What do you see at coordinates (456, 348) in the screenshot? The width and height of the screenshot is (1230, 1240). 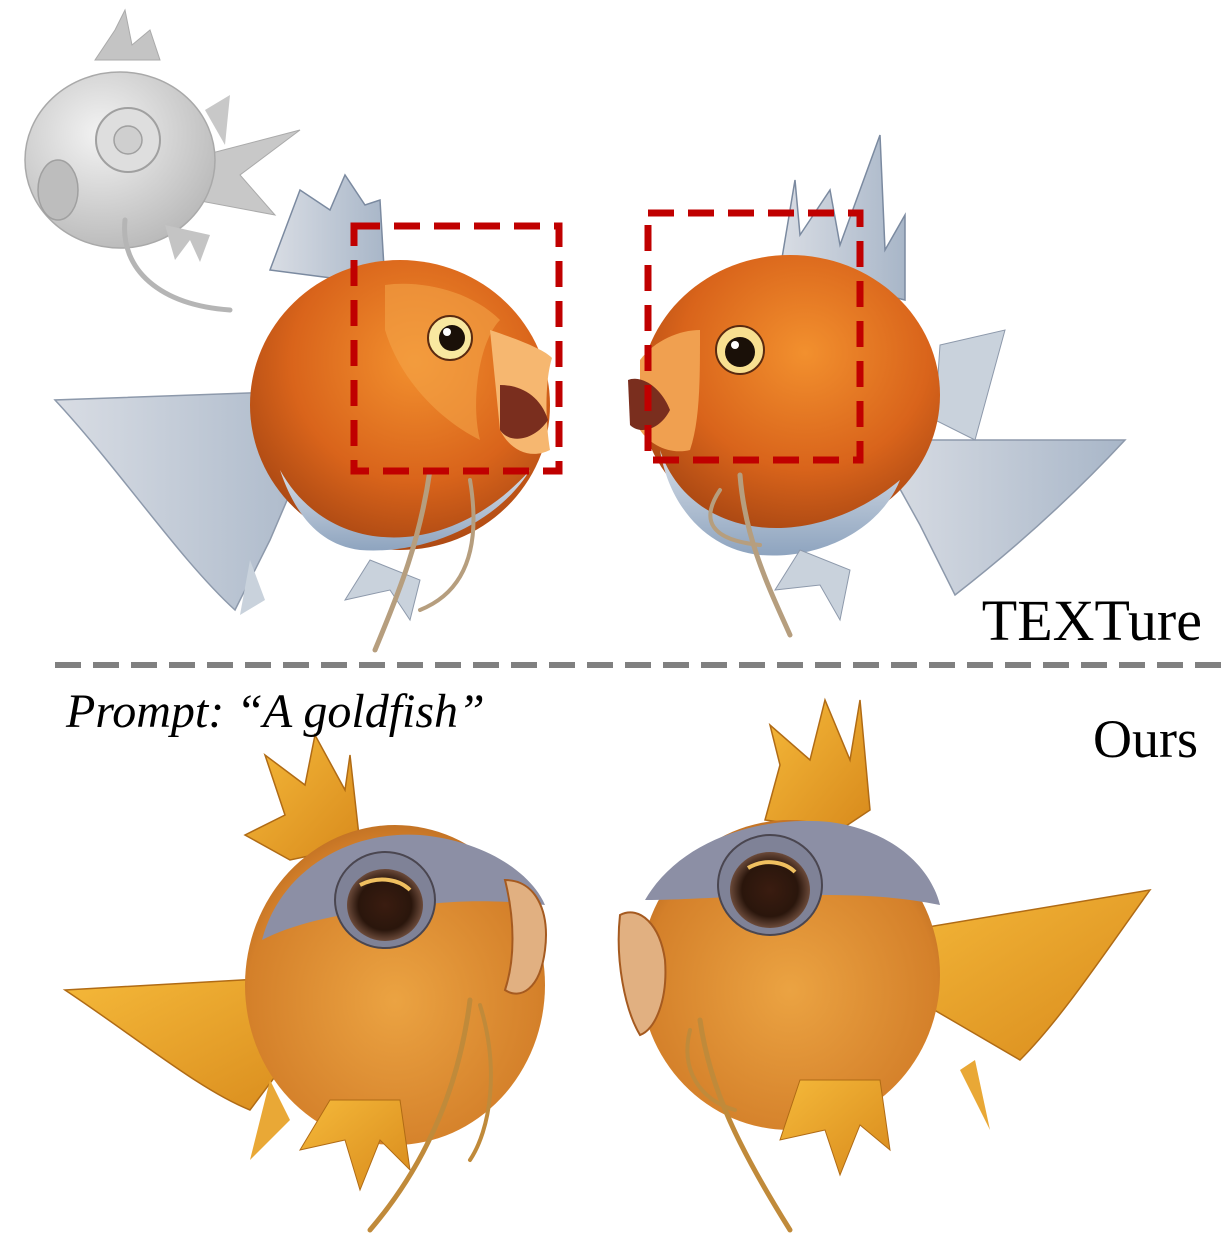 I see `highlight-box-left` at bounding box center [456, 348].